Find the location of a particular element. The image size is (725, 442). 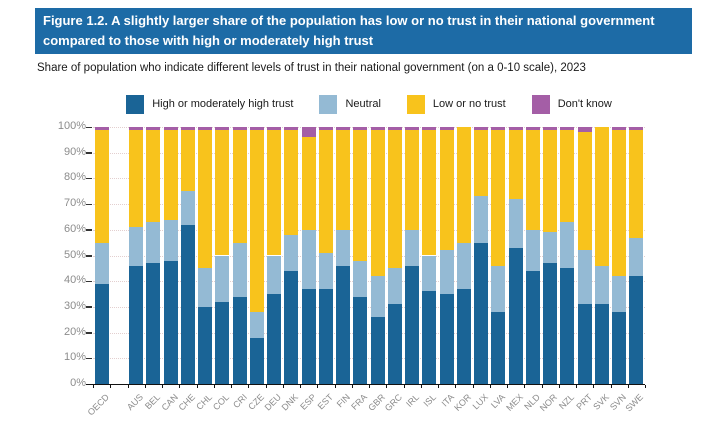

y-axis-label: 100% is located at coordinates (71, 126).